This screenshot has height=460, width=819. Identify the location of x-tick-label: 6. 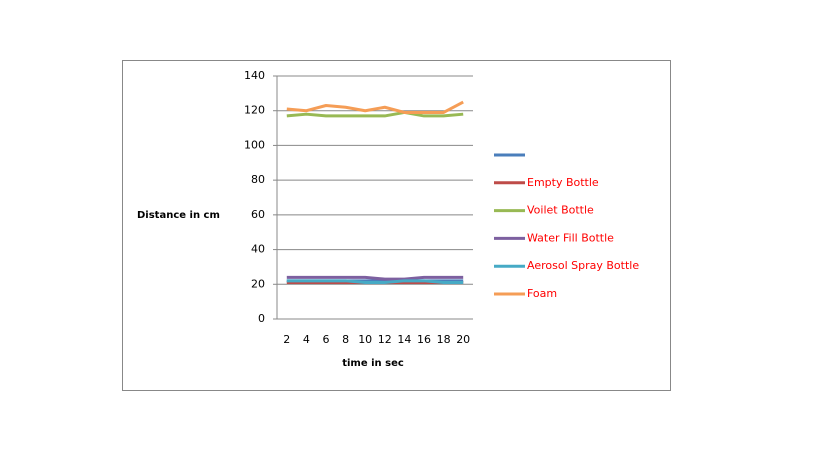
(326, 339).